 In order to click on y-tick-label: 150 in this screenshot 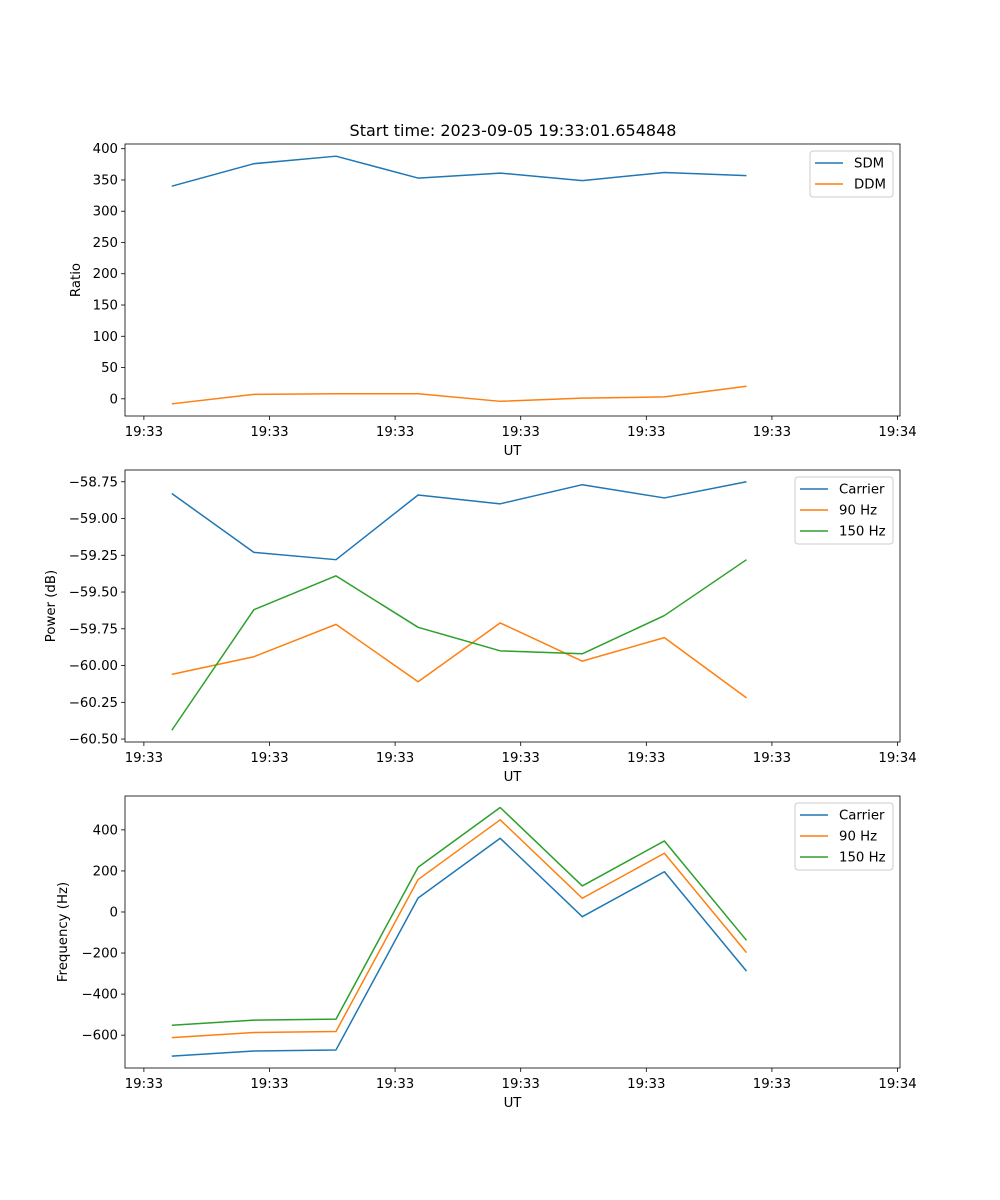, I will do `click(105, 306)`.